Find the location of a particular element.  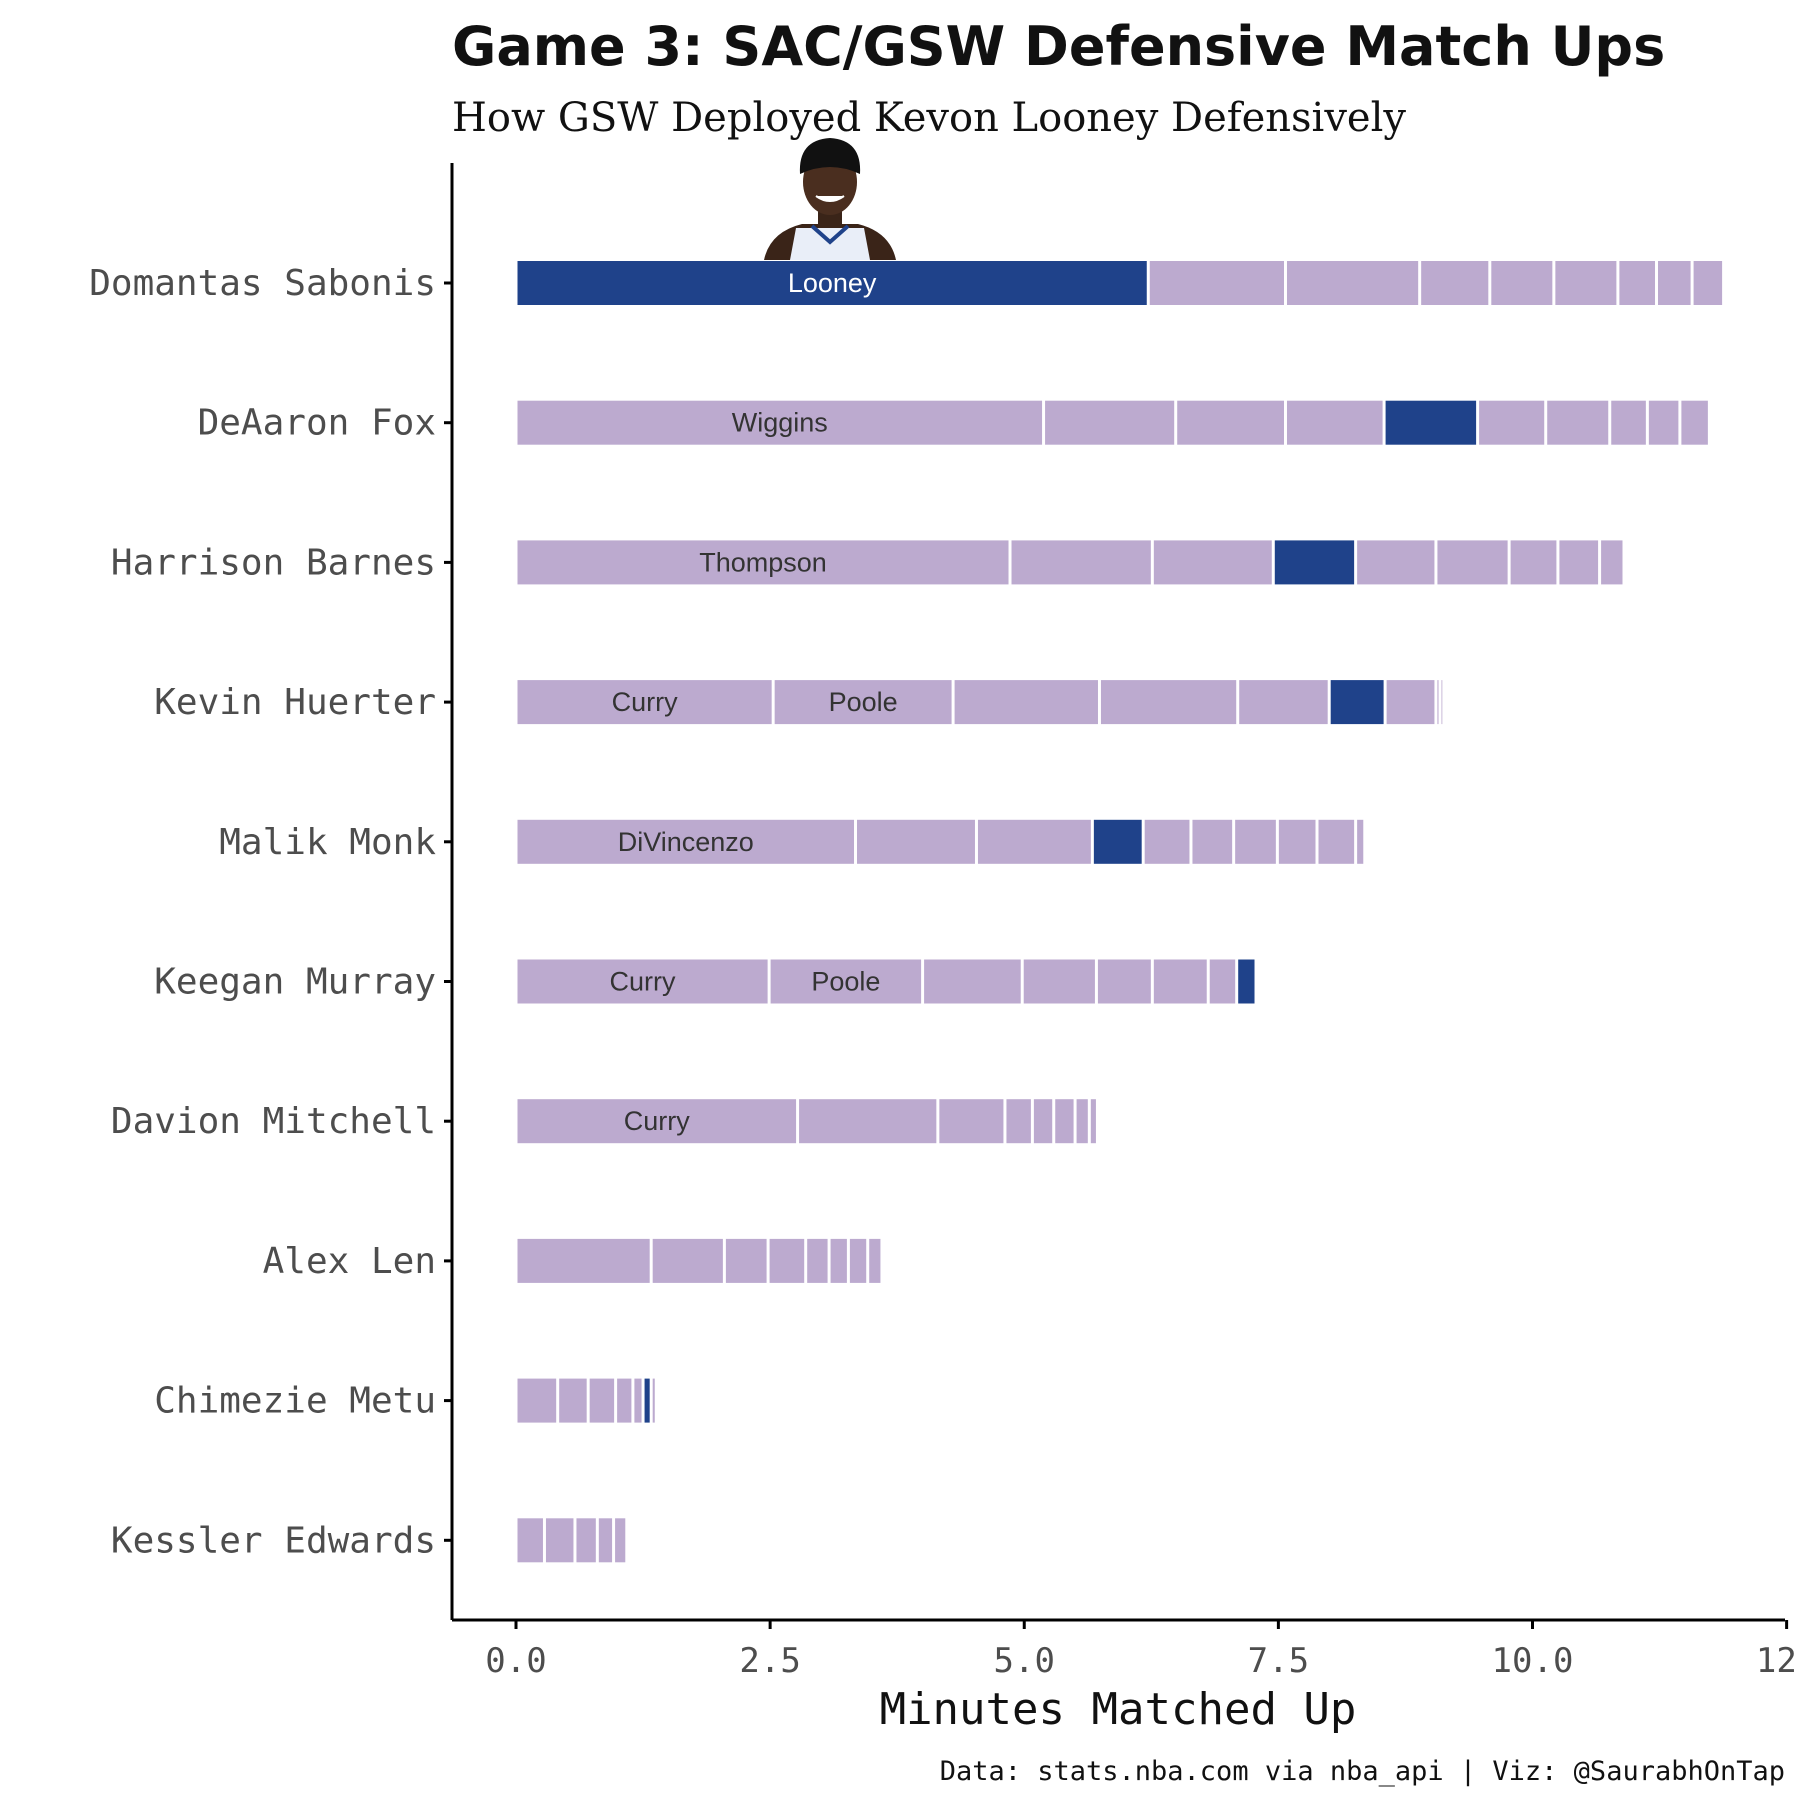

x-tick-label: 0.0 is located at coordinates (515, 1661).